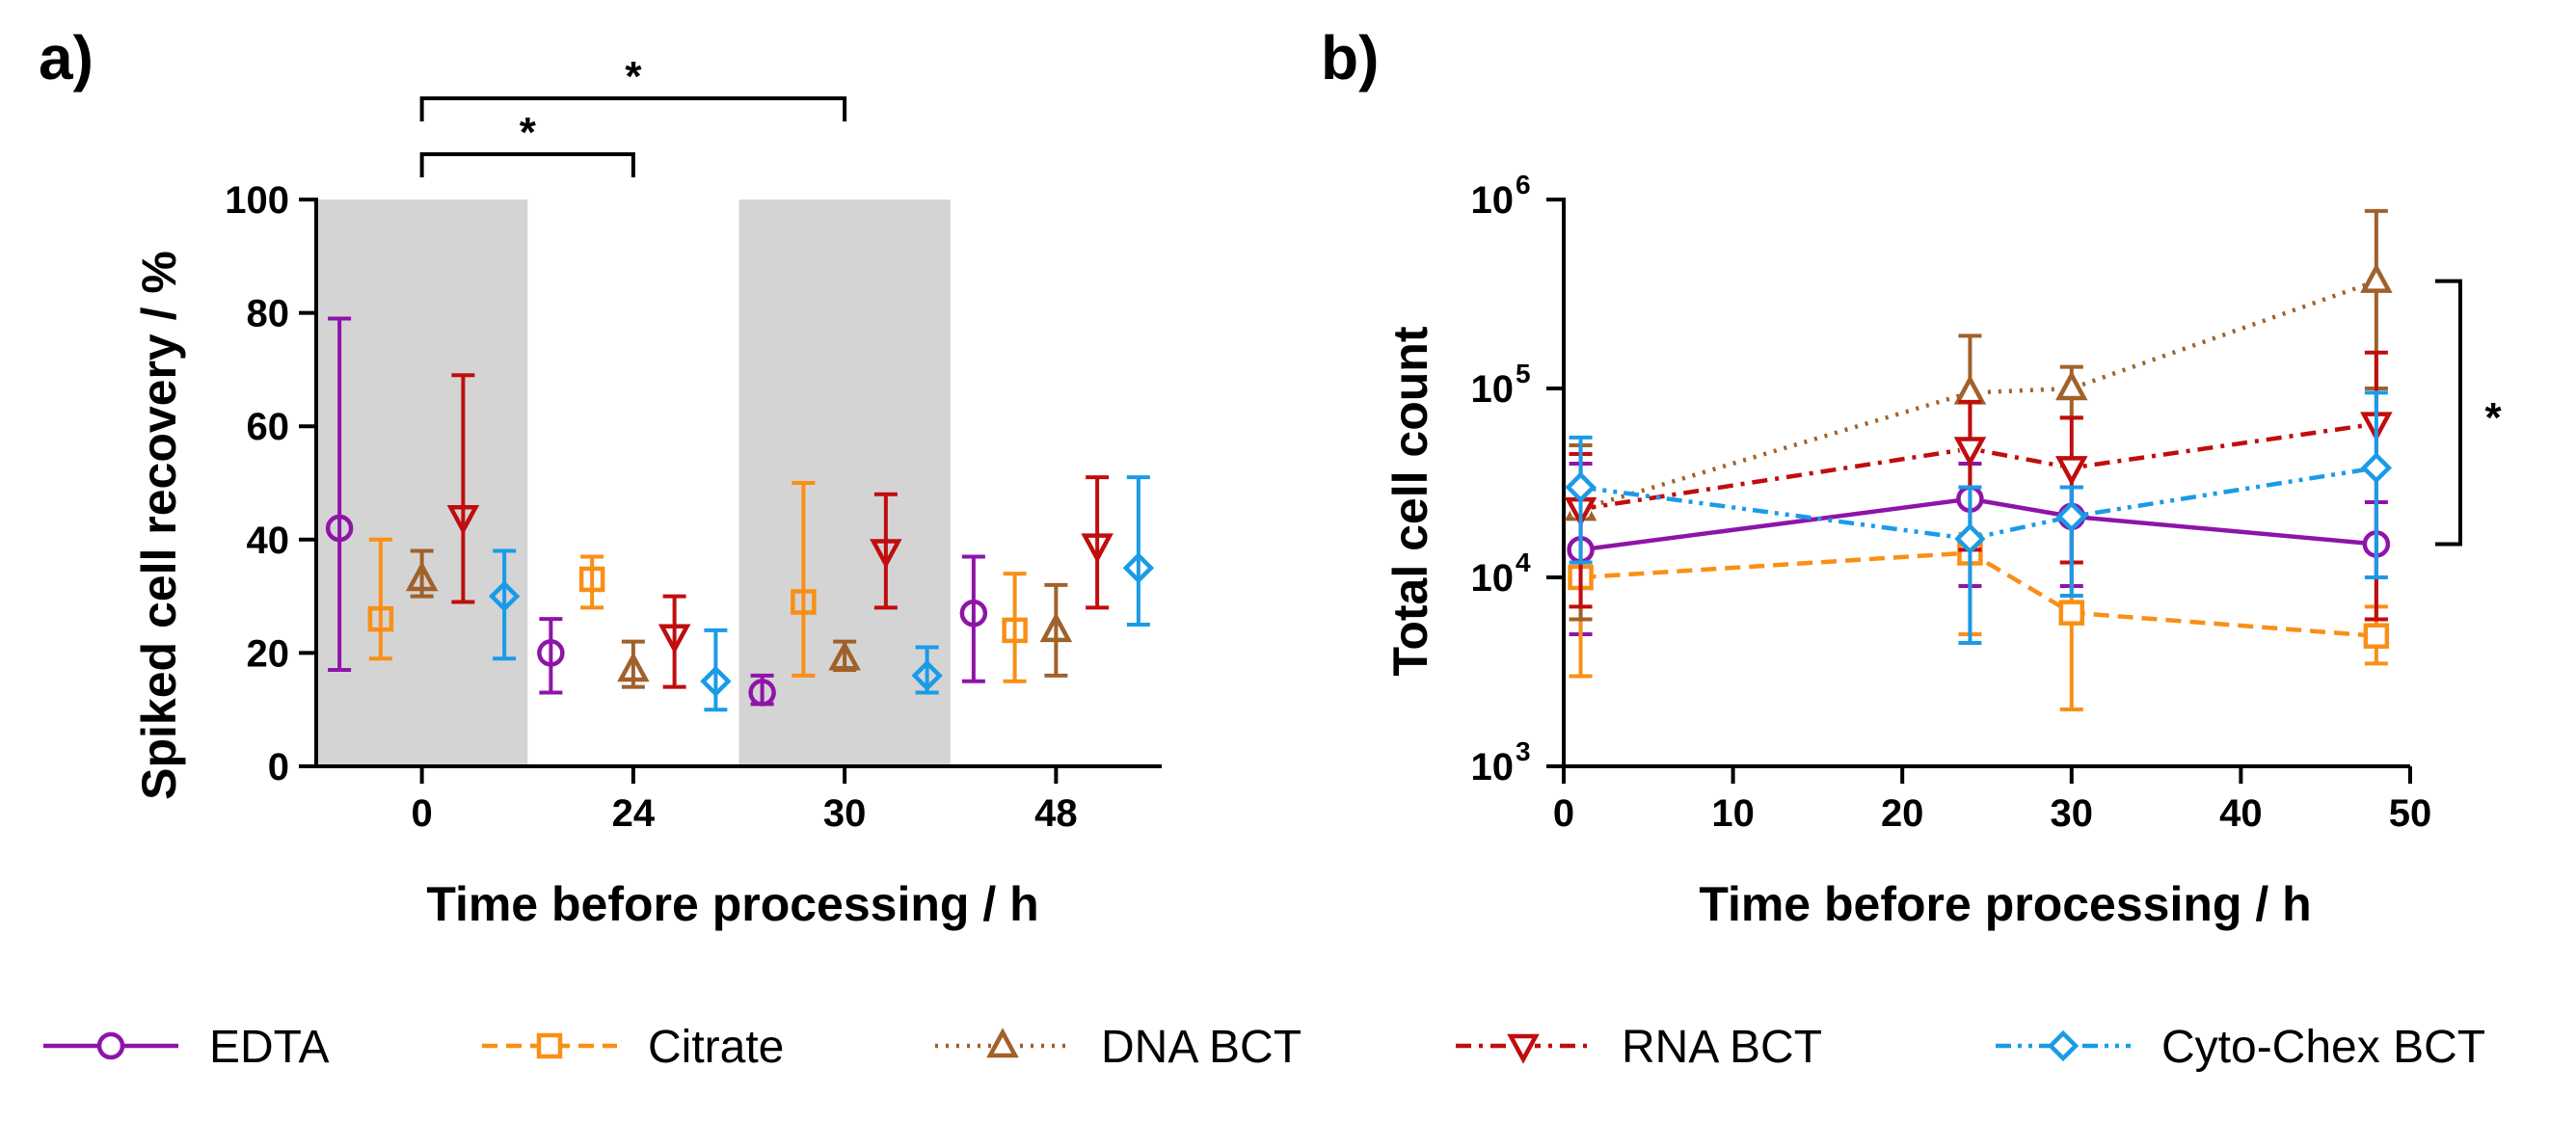 The width and height of the screenshot is (2576, 1122). What do you see at coordinates (2323, 1047) in the screenshot?
I see `legend-label-cyto-chex-bct: Cyto-Chex BCT` at bounding box center [2323, 1047].